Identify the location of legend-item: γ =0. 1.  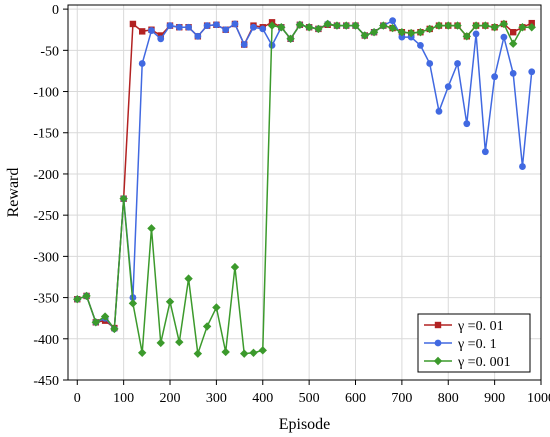
(460, 344).